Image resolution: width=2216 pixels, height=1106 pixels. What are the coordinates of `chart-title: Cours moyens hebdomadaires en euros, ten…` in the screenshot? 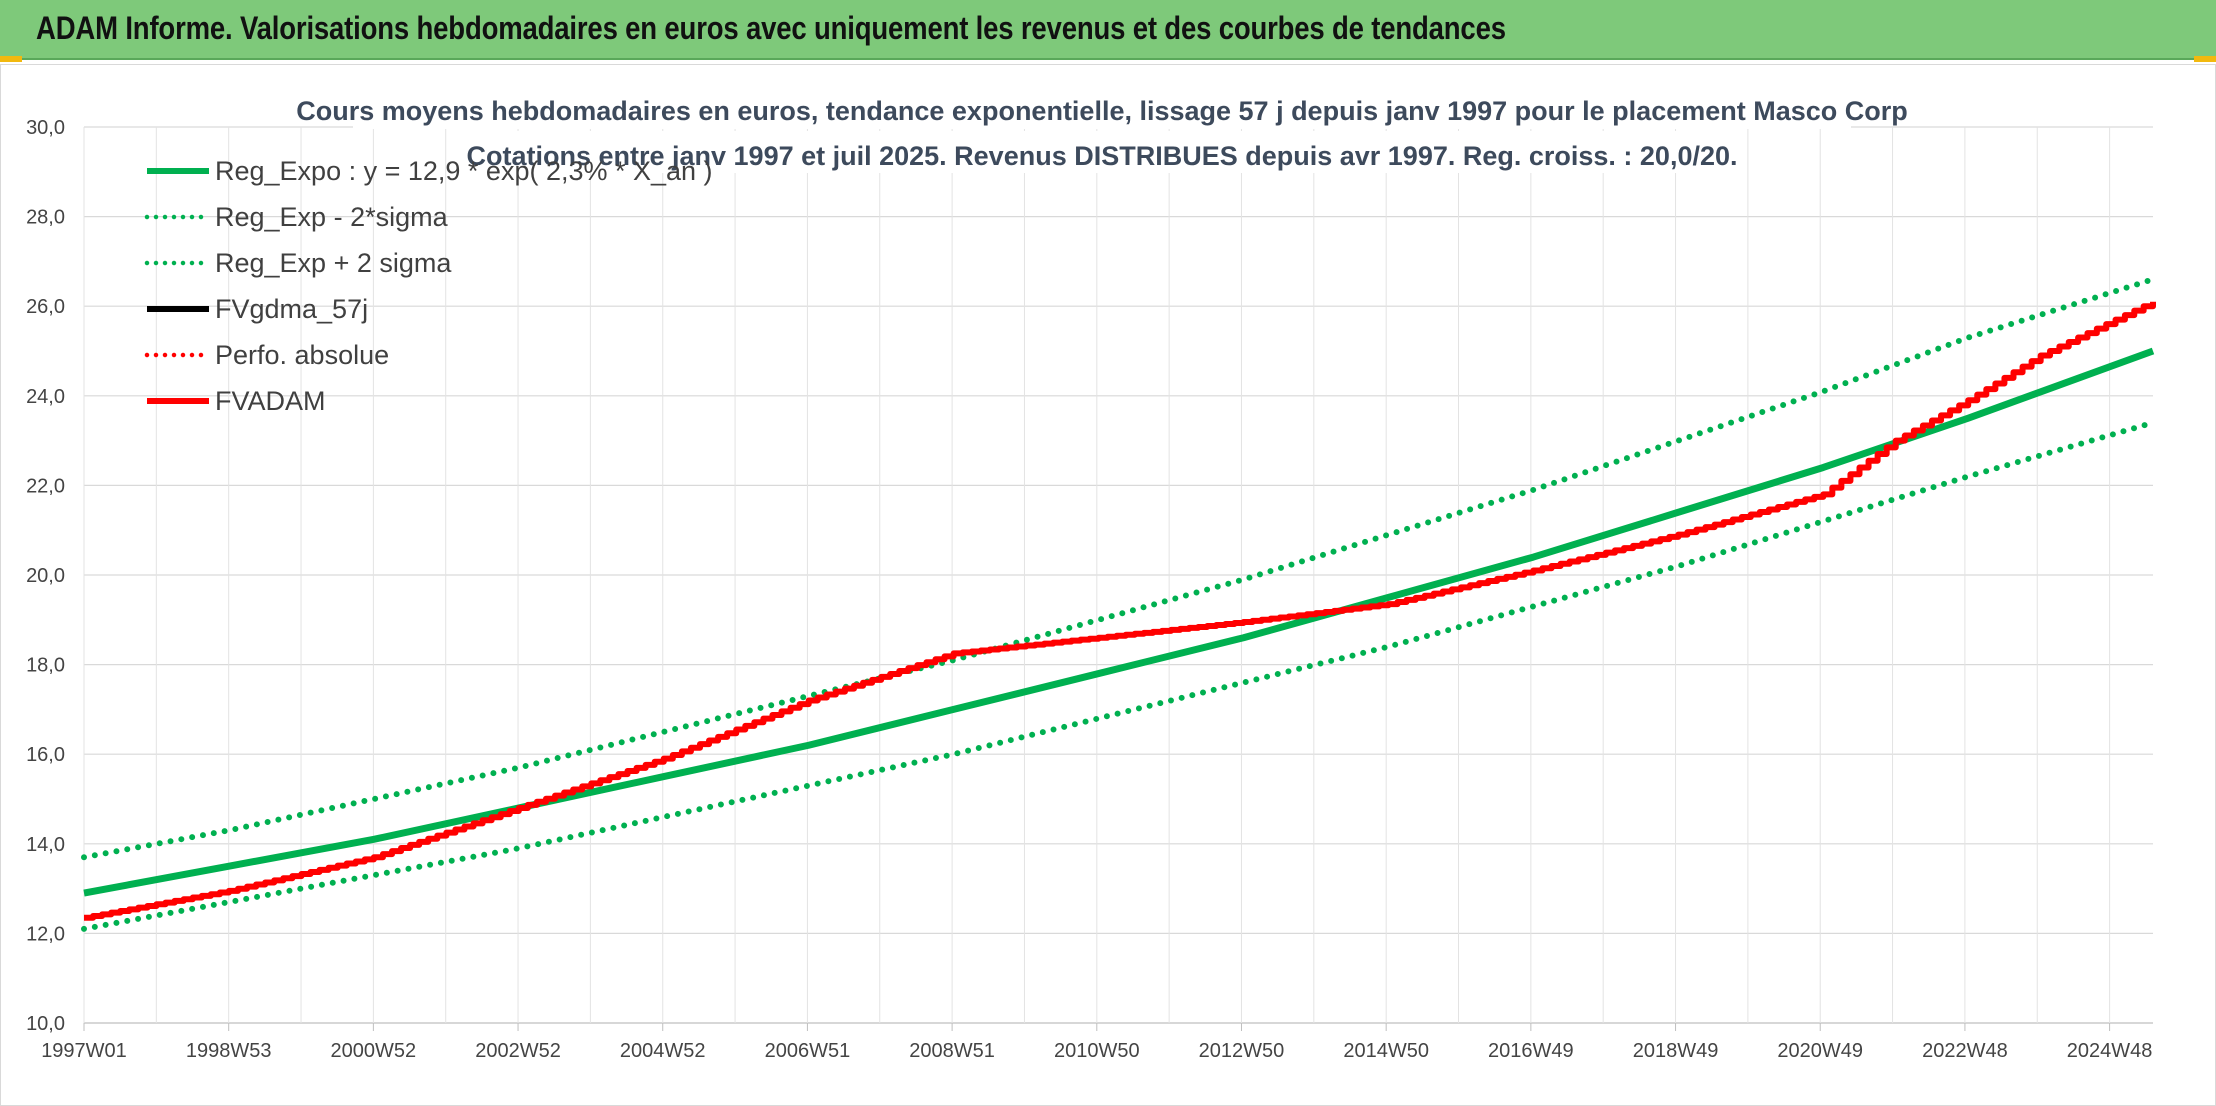 It's located at (1102, 111).